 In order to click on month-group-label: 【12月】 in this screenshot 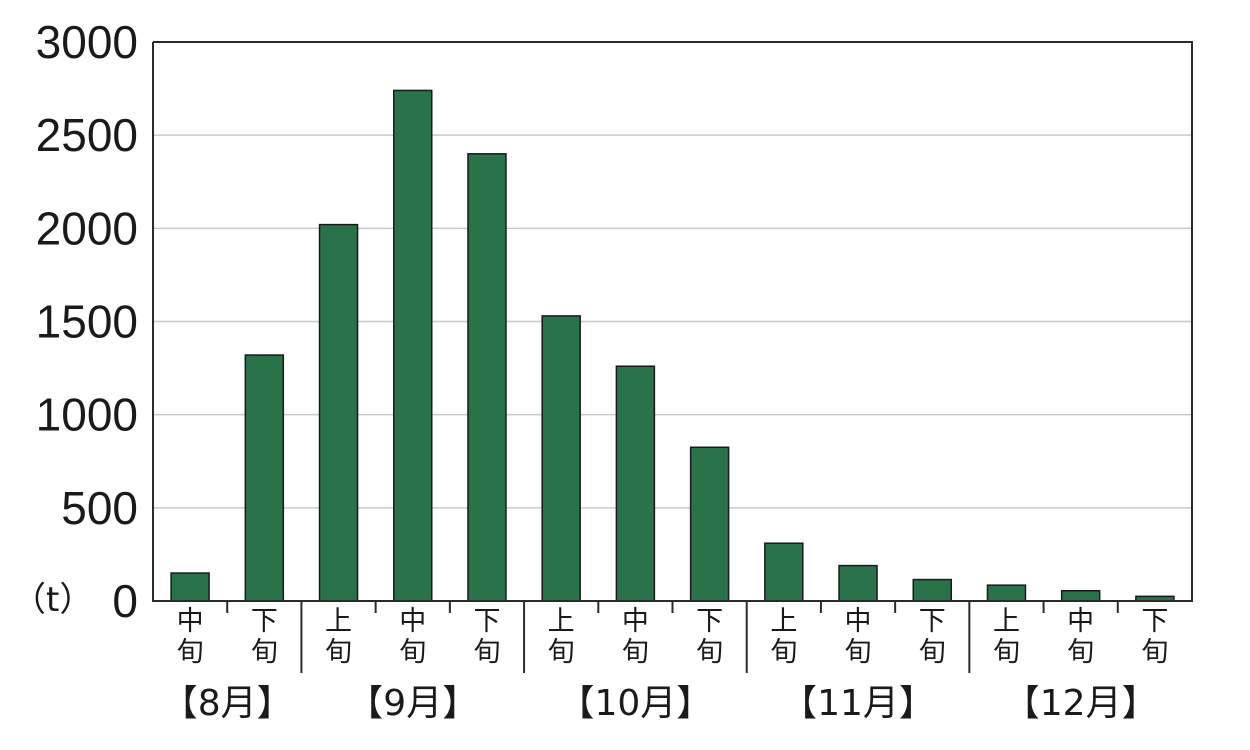, I will do `click(1081, 703)`.